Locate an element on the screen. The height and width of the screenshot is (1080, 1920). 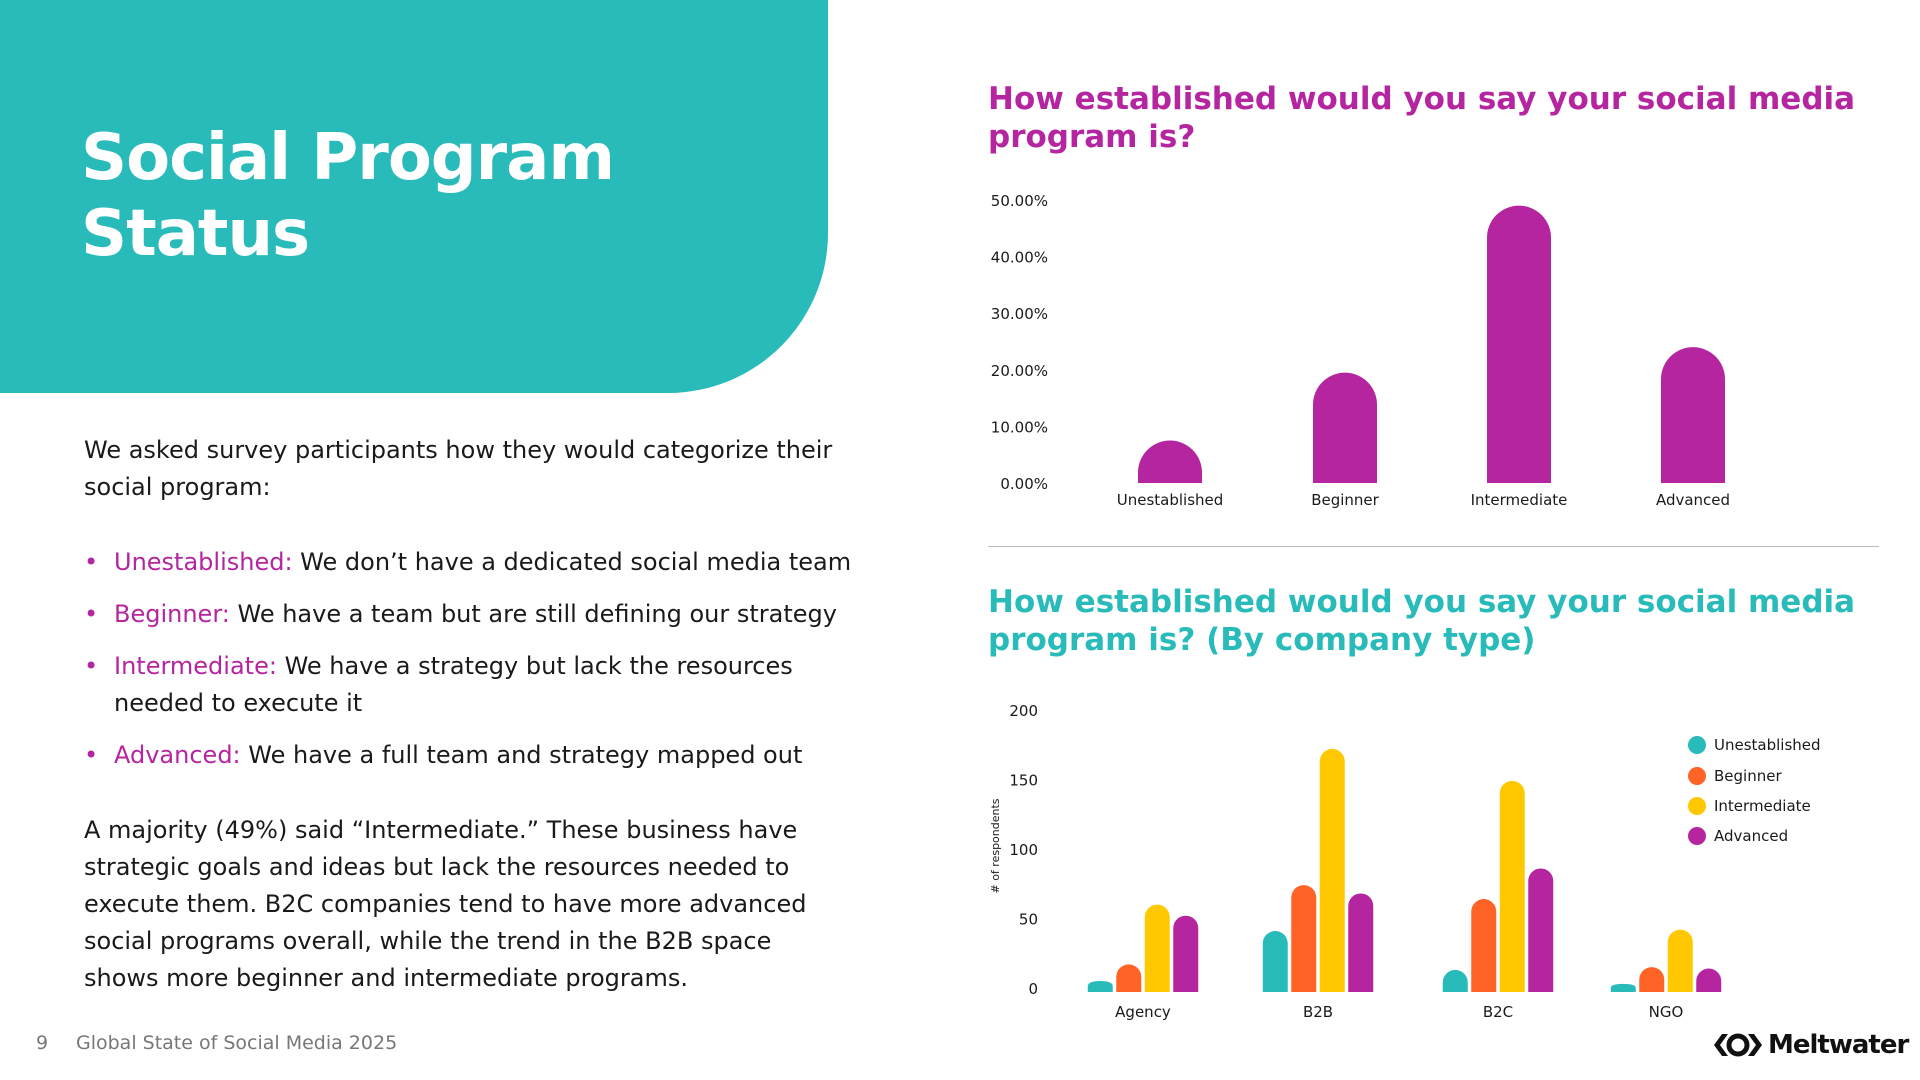
legend-label: Intermediate is located at coordinates (1762, 806).